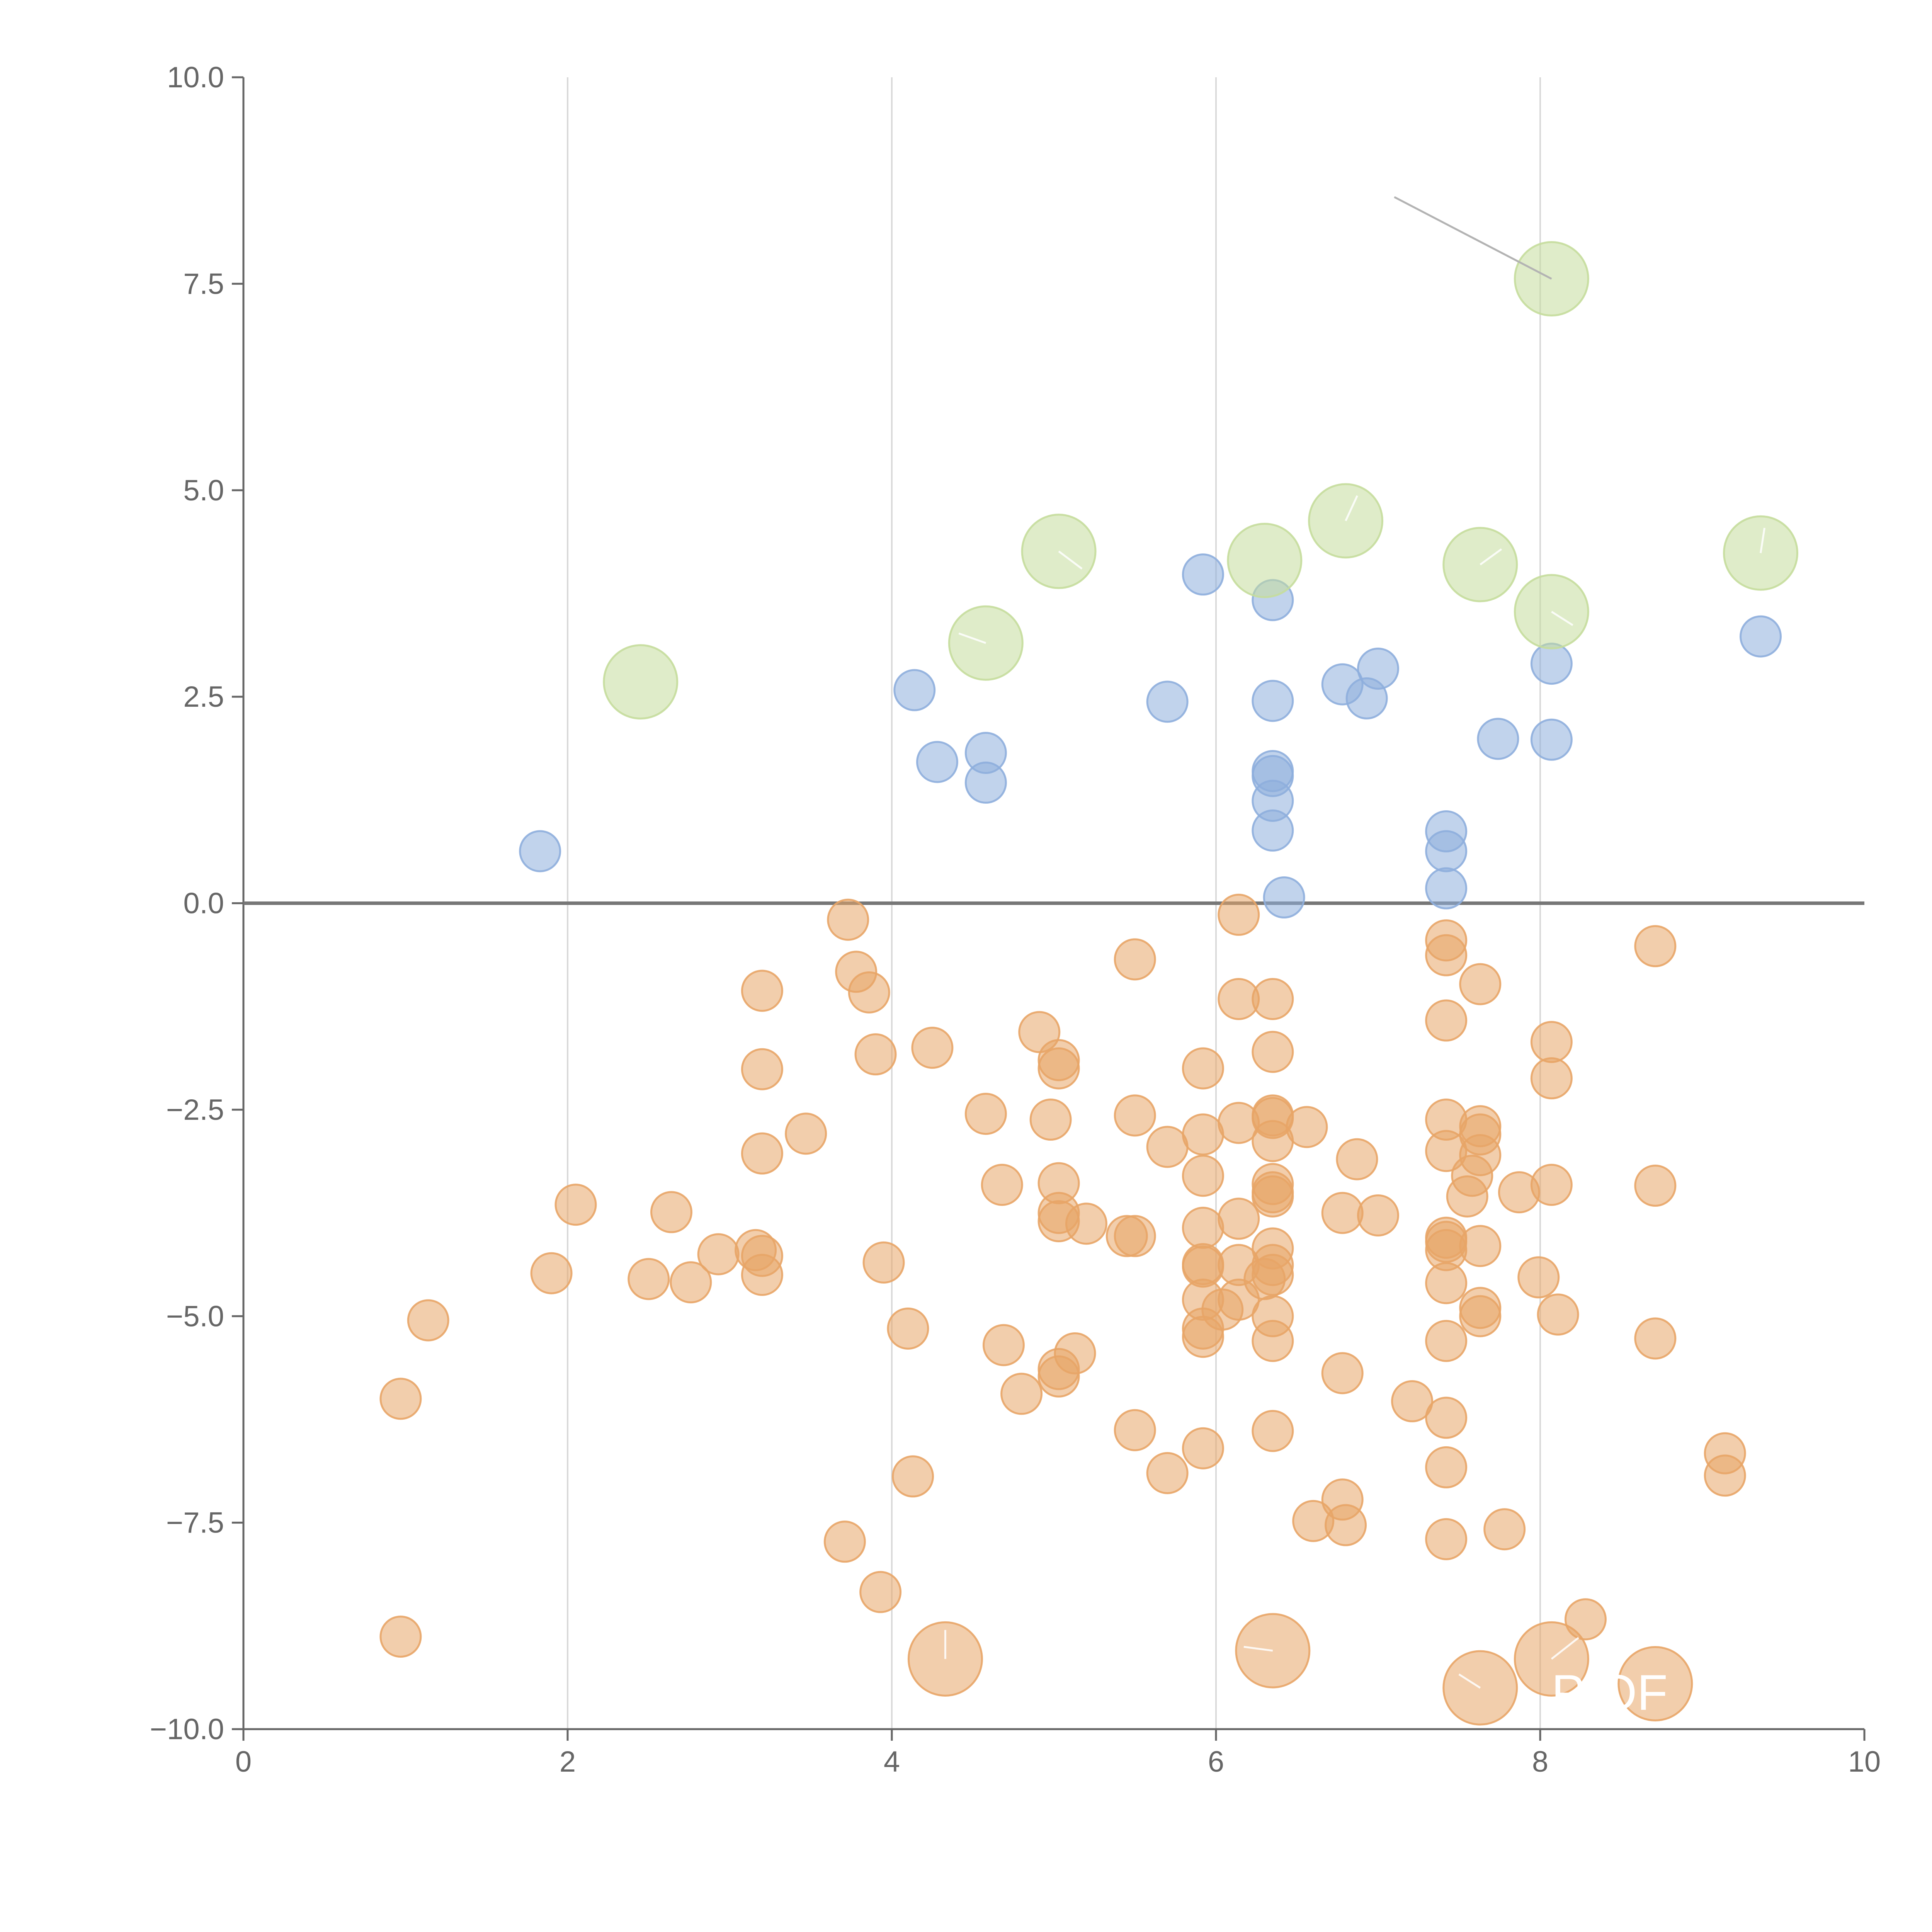 The width and height of the screenshot is (1932, 1932). Describe the element at coordinates (195, 1110) in the screenshot. I see `y-tick-label: −2.5` at that location.